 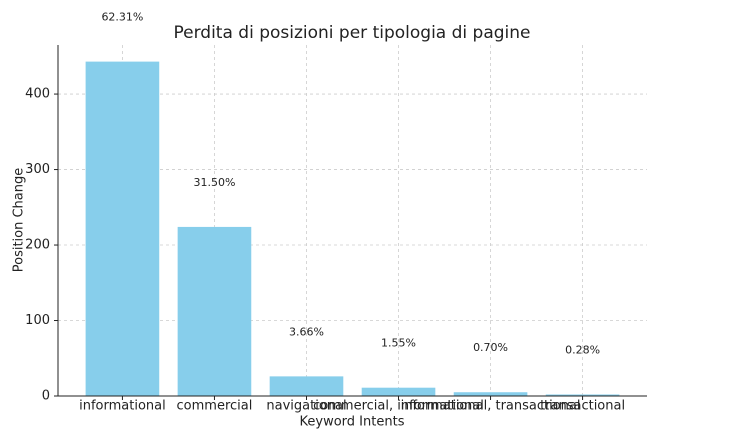 I want to click on y-tick-label: 300, so click(x=37, y=169).